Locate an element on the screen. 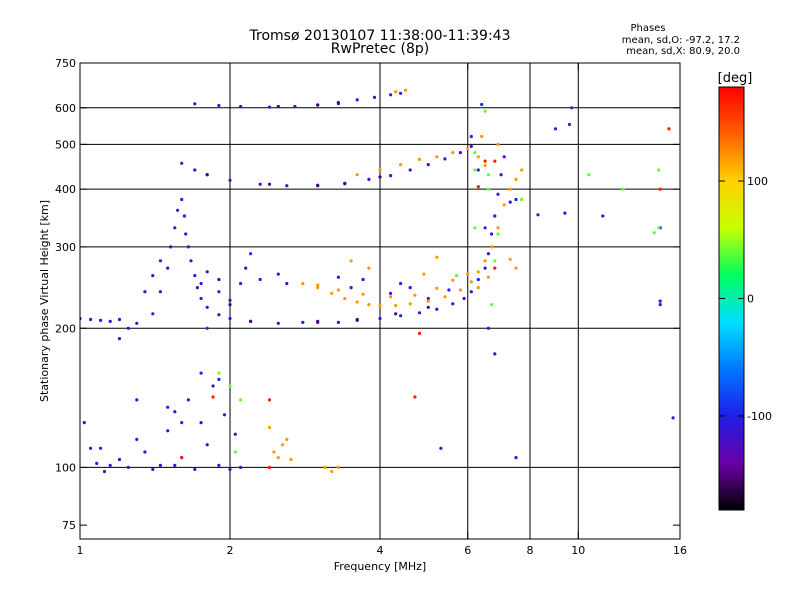 The image size is (800, 600). x-tick-label: 4 is located at coordinates (380, 550).